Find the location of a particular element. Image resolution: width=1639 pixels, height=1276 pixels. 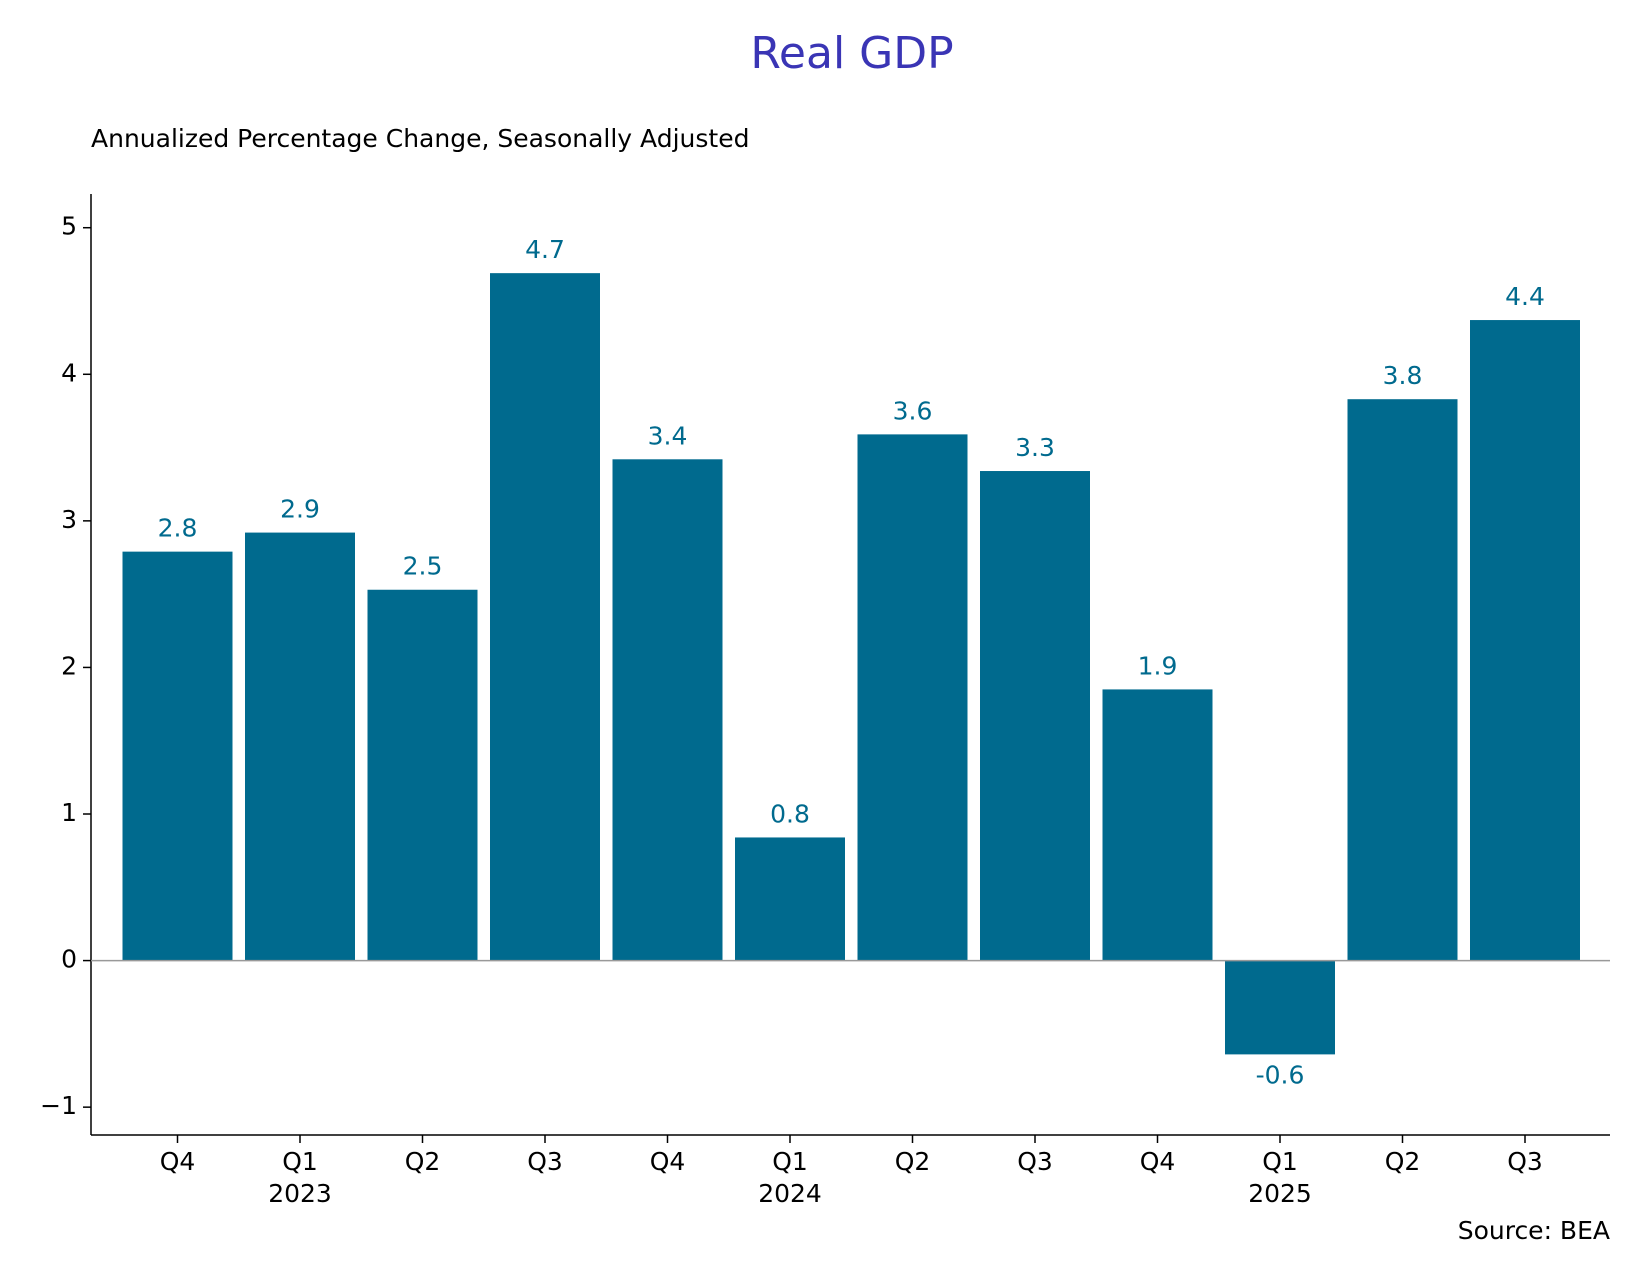

value-label: 3.3 is located at coordinates (1035, 447).